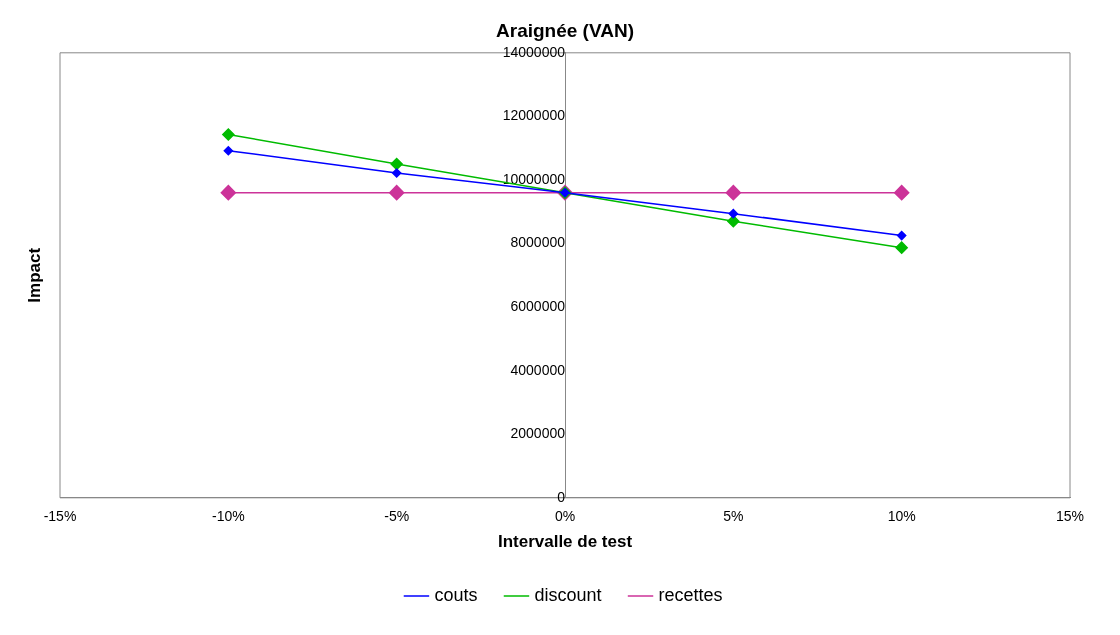 The height and width of the screenshot is (635, 1120). Describe the element at coordinates (565, 30) in the screenshot. I see `chart-title: Araignée (VAN)` at that location.